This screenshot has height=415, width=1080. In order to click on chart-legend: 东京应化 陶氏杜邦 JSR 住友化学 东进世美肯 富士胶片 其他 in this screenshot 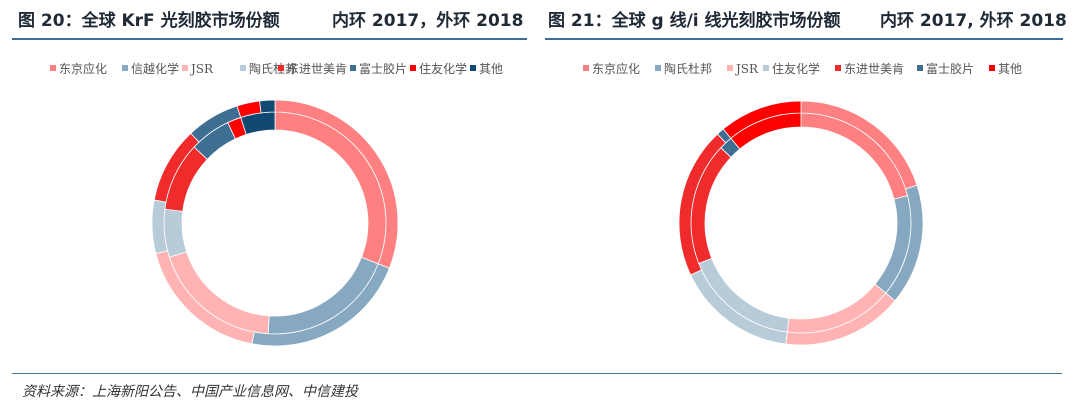, I will do `click(802, 68)`.